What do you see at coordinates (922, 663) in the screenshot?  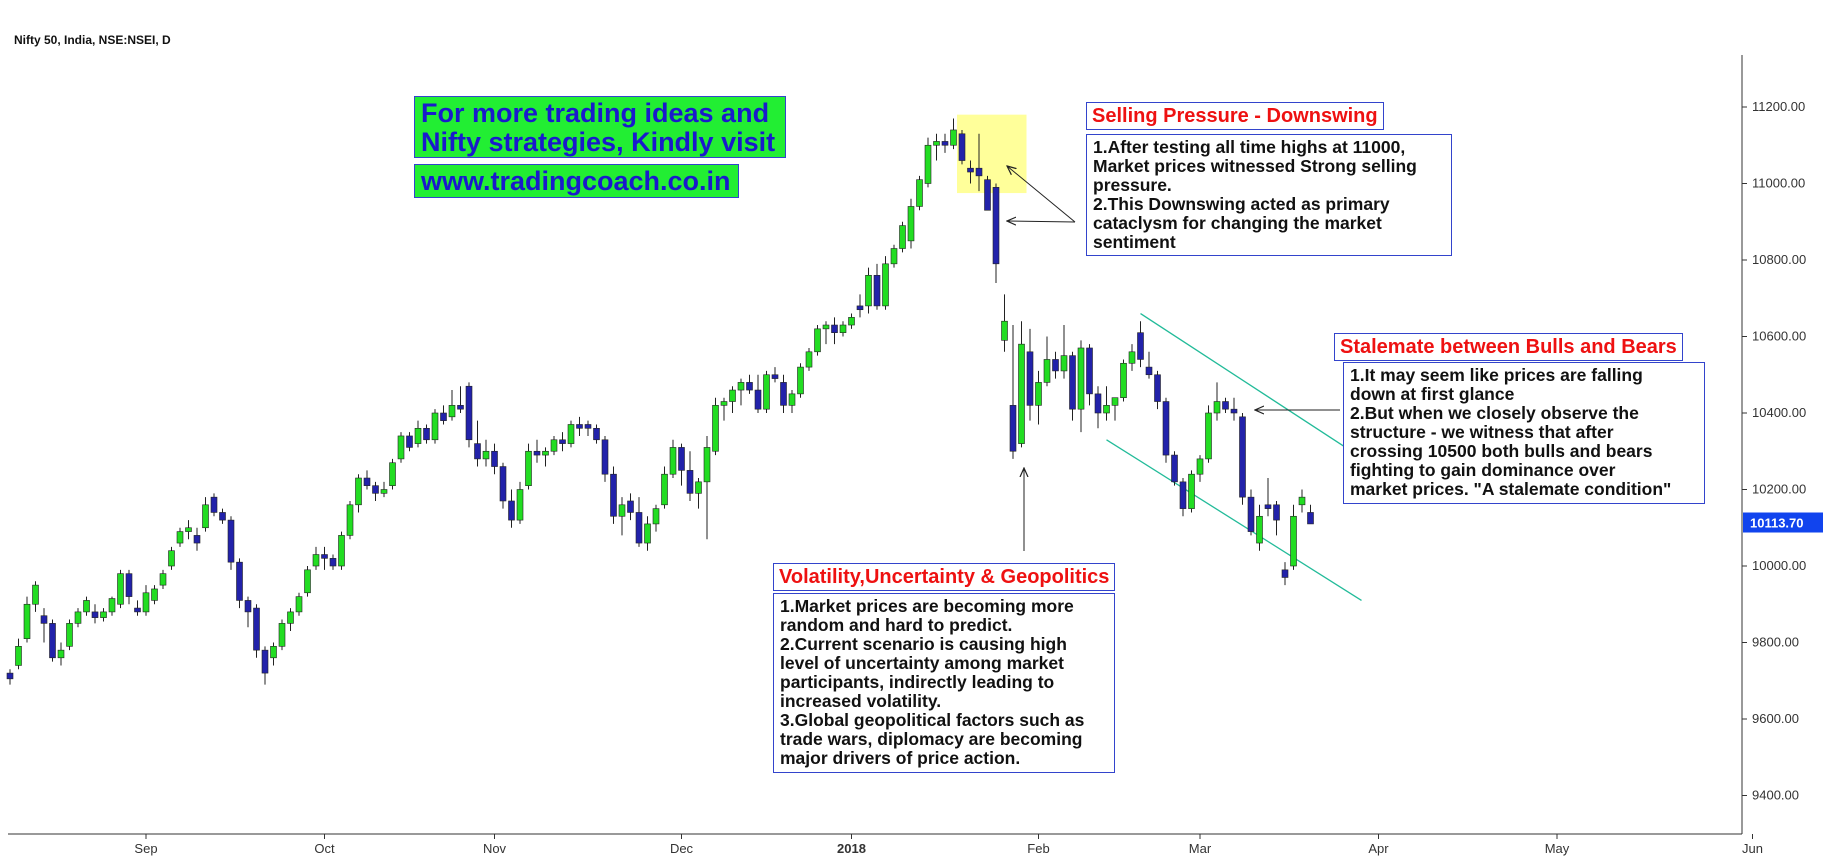 I see `volatility-line: level of uncertainty among market` at bounding box center [922, 663].